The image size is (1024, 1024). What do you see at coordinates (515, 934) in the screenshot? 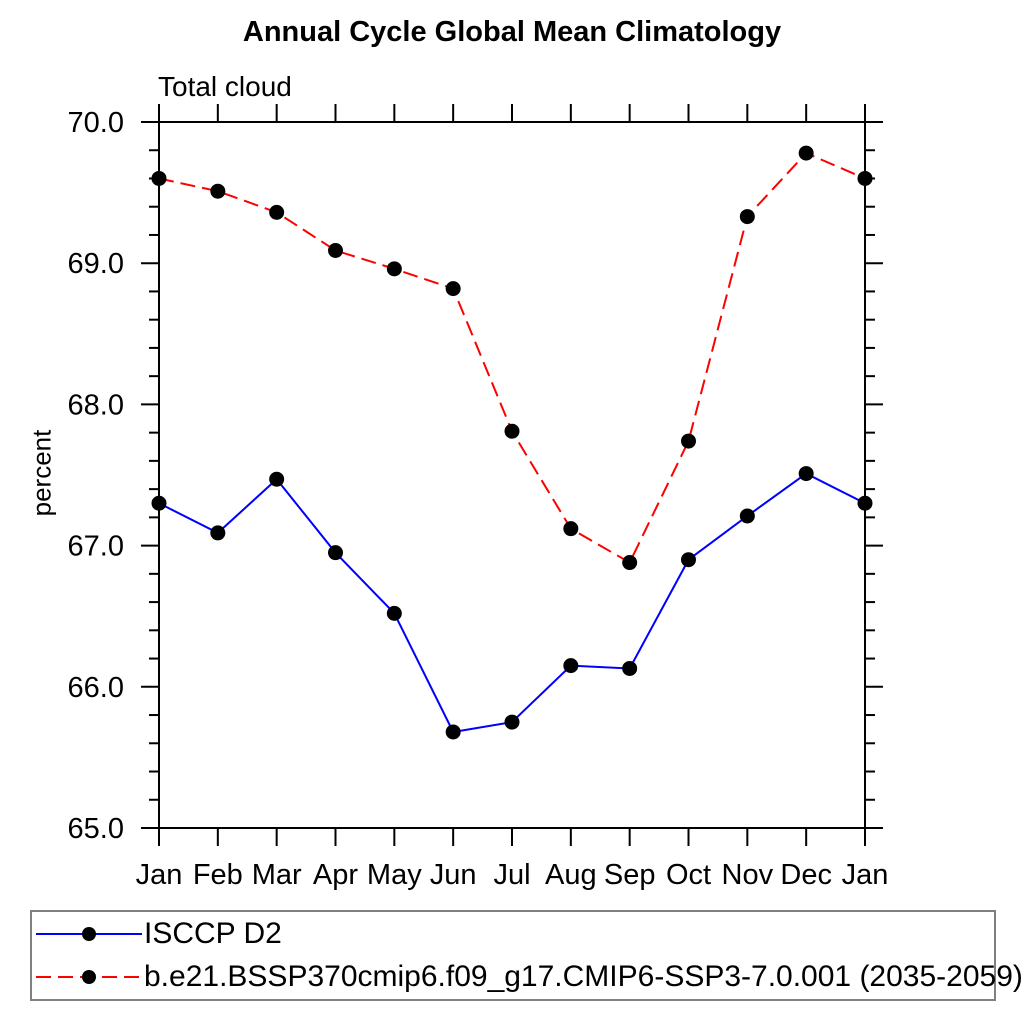
I see `legend-item-isccp: ISCCP D2` at bounding box center [515, 934].